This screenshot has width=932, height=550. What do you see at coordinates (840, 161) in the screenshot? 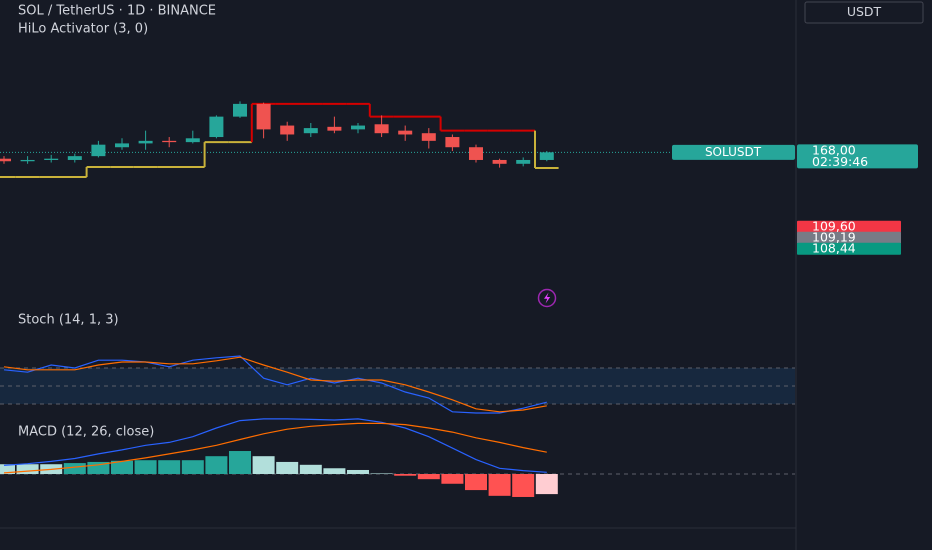
I see `countdown-label: 02:39:46` at bounding box center [840, 161].